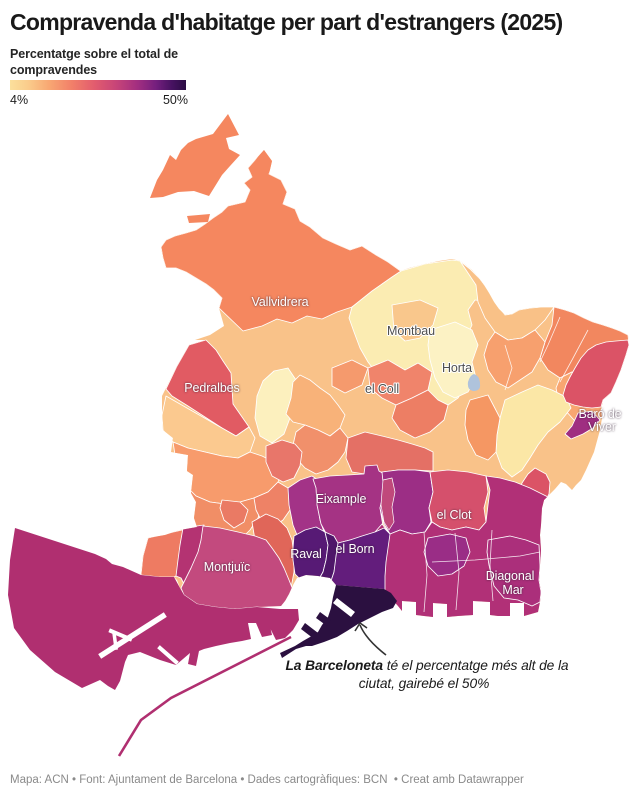 The height and width of the screenshot is (803, 640). I want to click on svg-text: Montjuïc, so click(227, 567).